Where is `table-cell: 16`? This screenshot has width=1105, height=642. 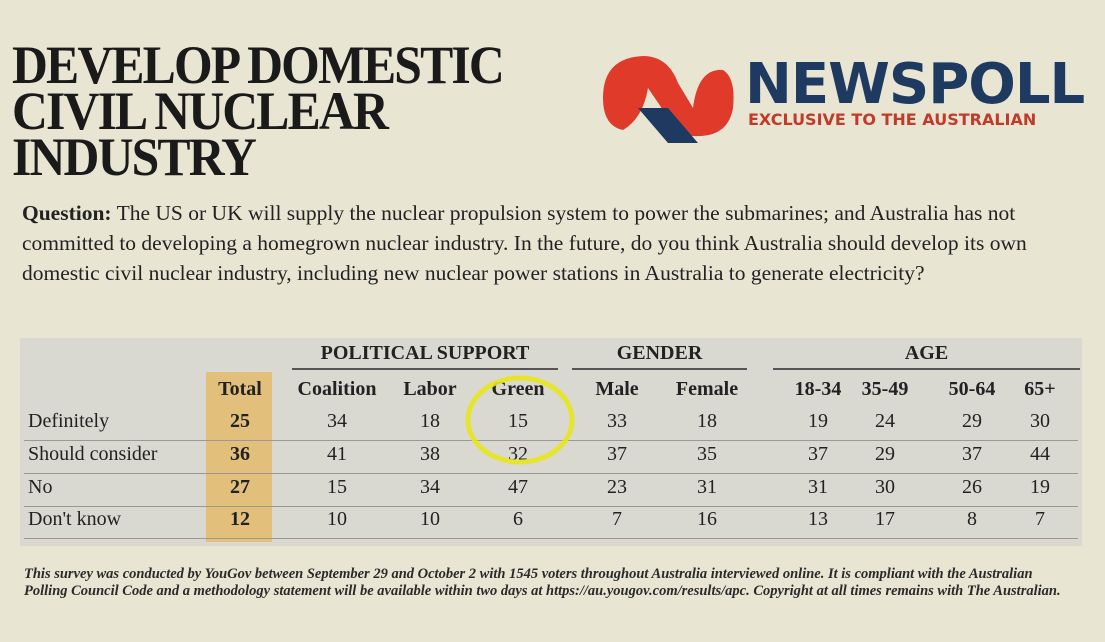
table-cell: 16 is located at coordinates (707, 519).